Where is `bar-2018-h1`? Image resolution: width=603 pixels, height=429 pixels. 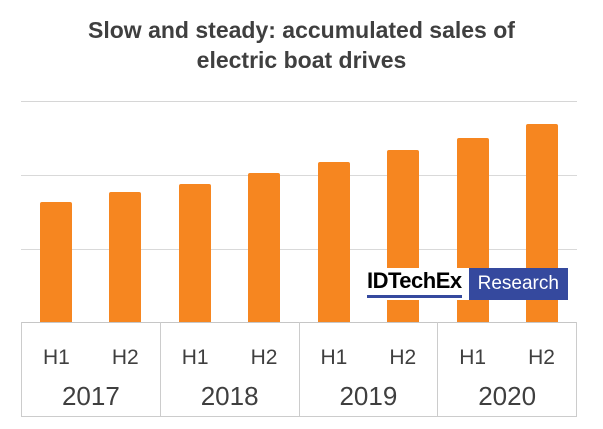 bar-2018-h1 is located at coordinates (194, 253).